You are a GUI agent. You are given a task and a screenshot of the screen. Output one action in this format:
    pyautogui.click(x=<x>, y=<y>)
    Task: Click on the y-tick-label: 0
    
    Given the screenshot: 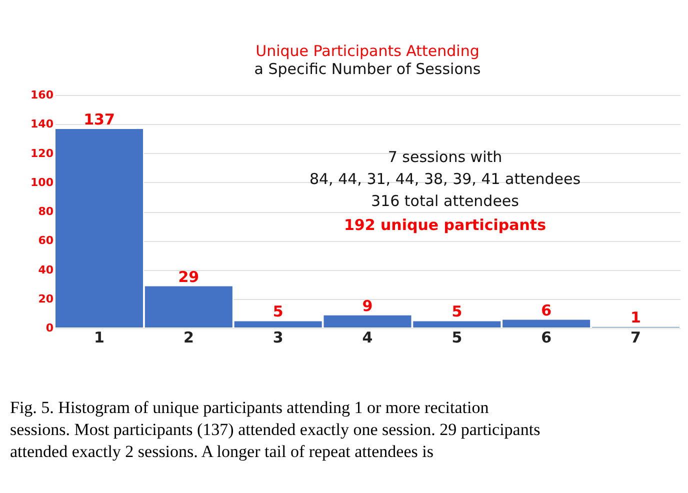 What is the action you would take?
    pyautogui.click(x=50, y=328)
    